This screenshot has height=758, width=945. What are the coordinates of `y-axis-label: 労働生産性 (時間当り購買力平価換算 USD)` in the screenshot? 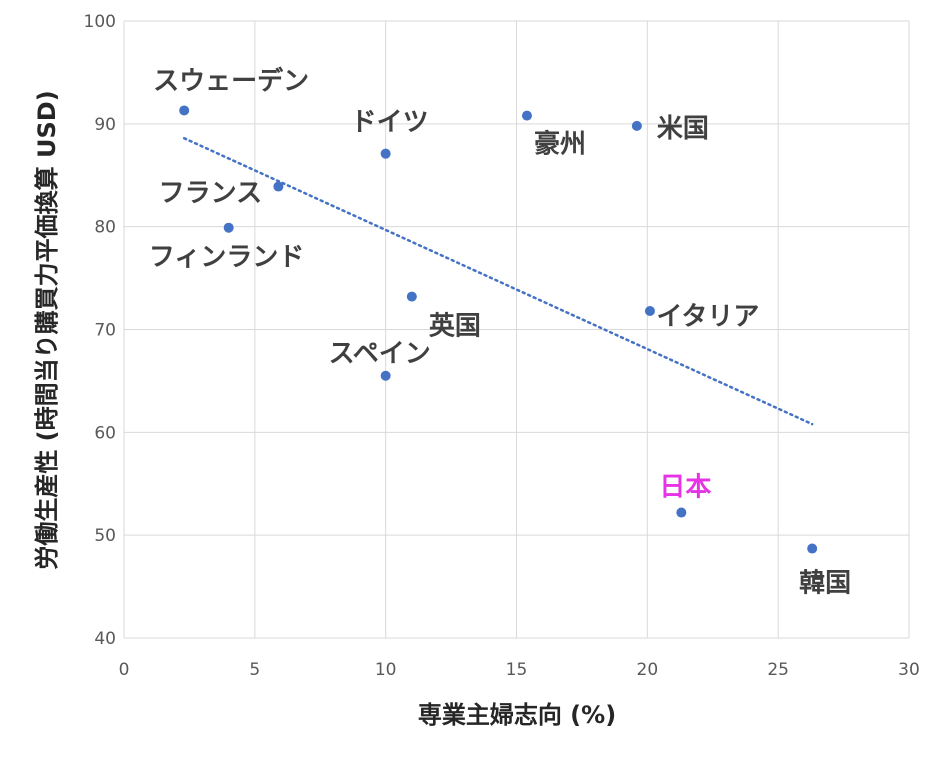 It's located at (47, 329).